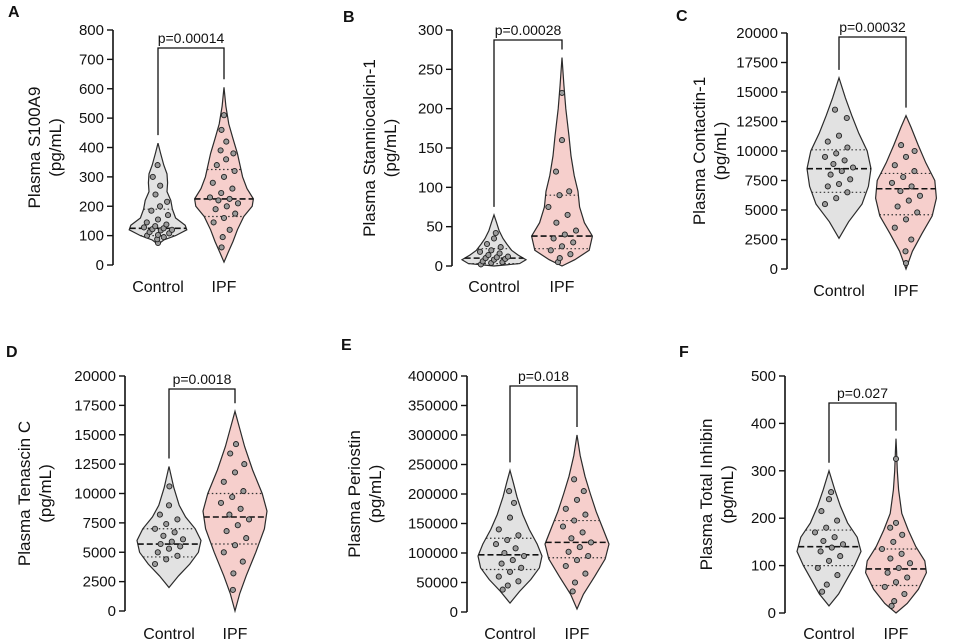 This screenshot has width=957, height=644. What do you see at coordinates (369, 148) in the screenshot?
I see `y-axis-title-line1: Plasma Stanniocalcin-1` at bounding box center [369, 148].